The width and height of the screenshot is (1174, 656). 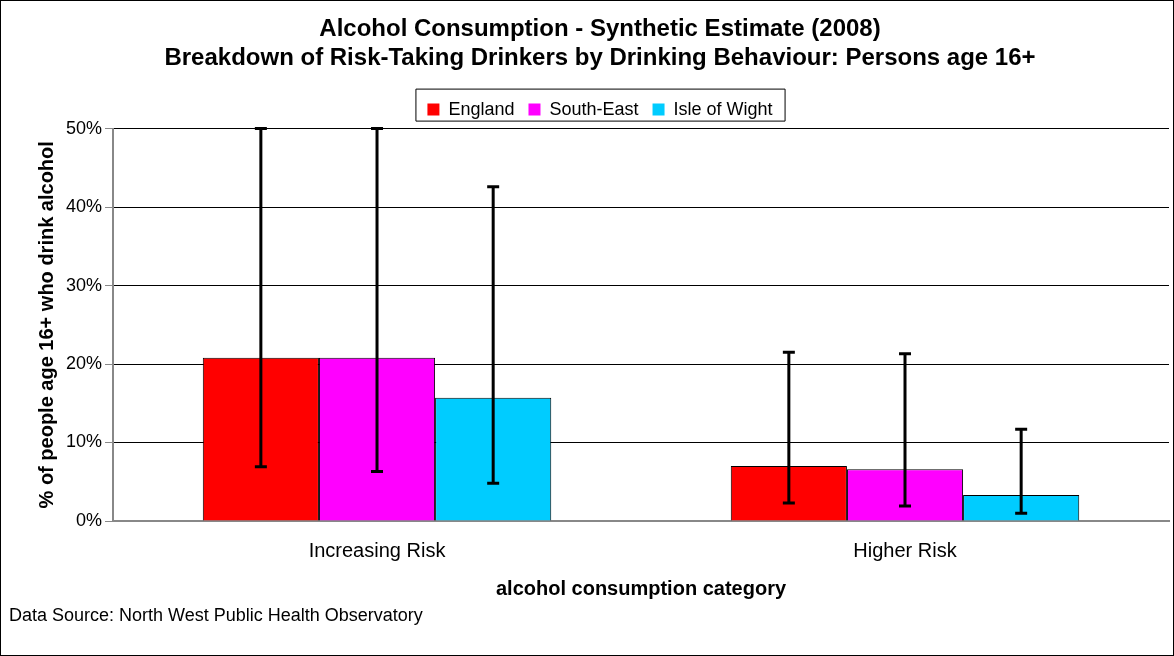 What do you see at coordinates (905, 549) in the screenshot?
I see `x-tick-label: Higher Risk` at bounding box center [905, 549].